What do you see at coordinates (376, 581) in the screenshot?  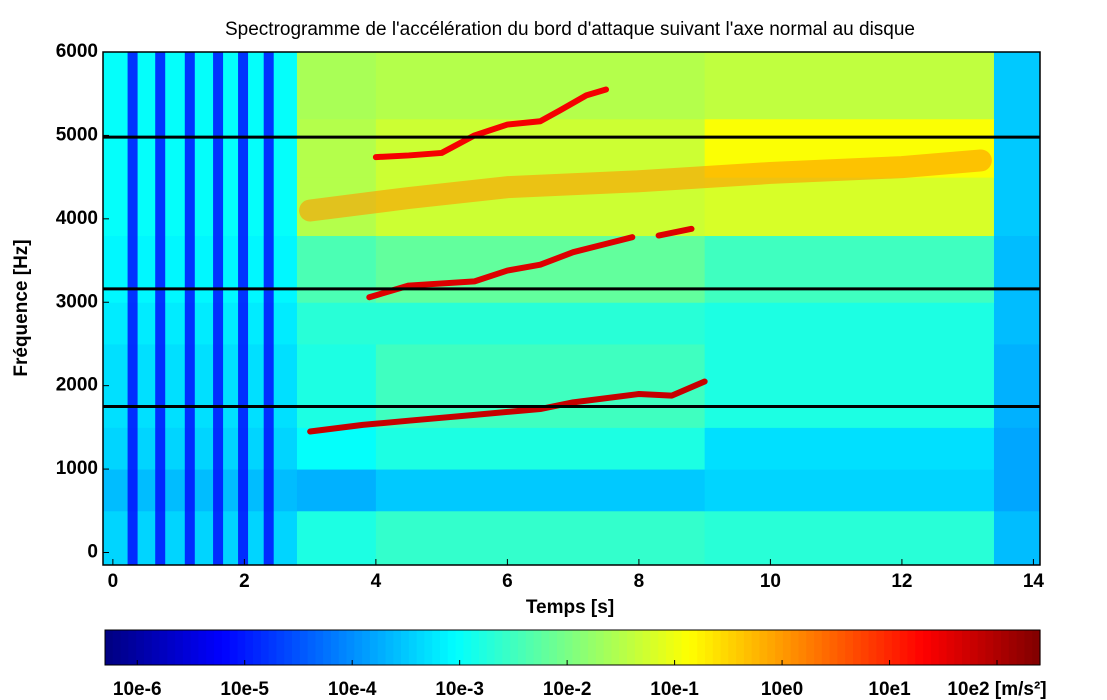 I see `x-tick-label: 4` at bounding box center [376, 581].